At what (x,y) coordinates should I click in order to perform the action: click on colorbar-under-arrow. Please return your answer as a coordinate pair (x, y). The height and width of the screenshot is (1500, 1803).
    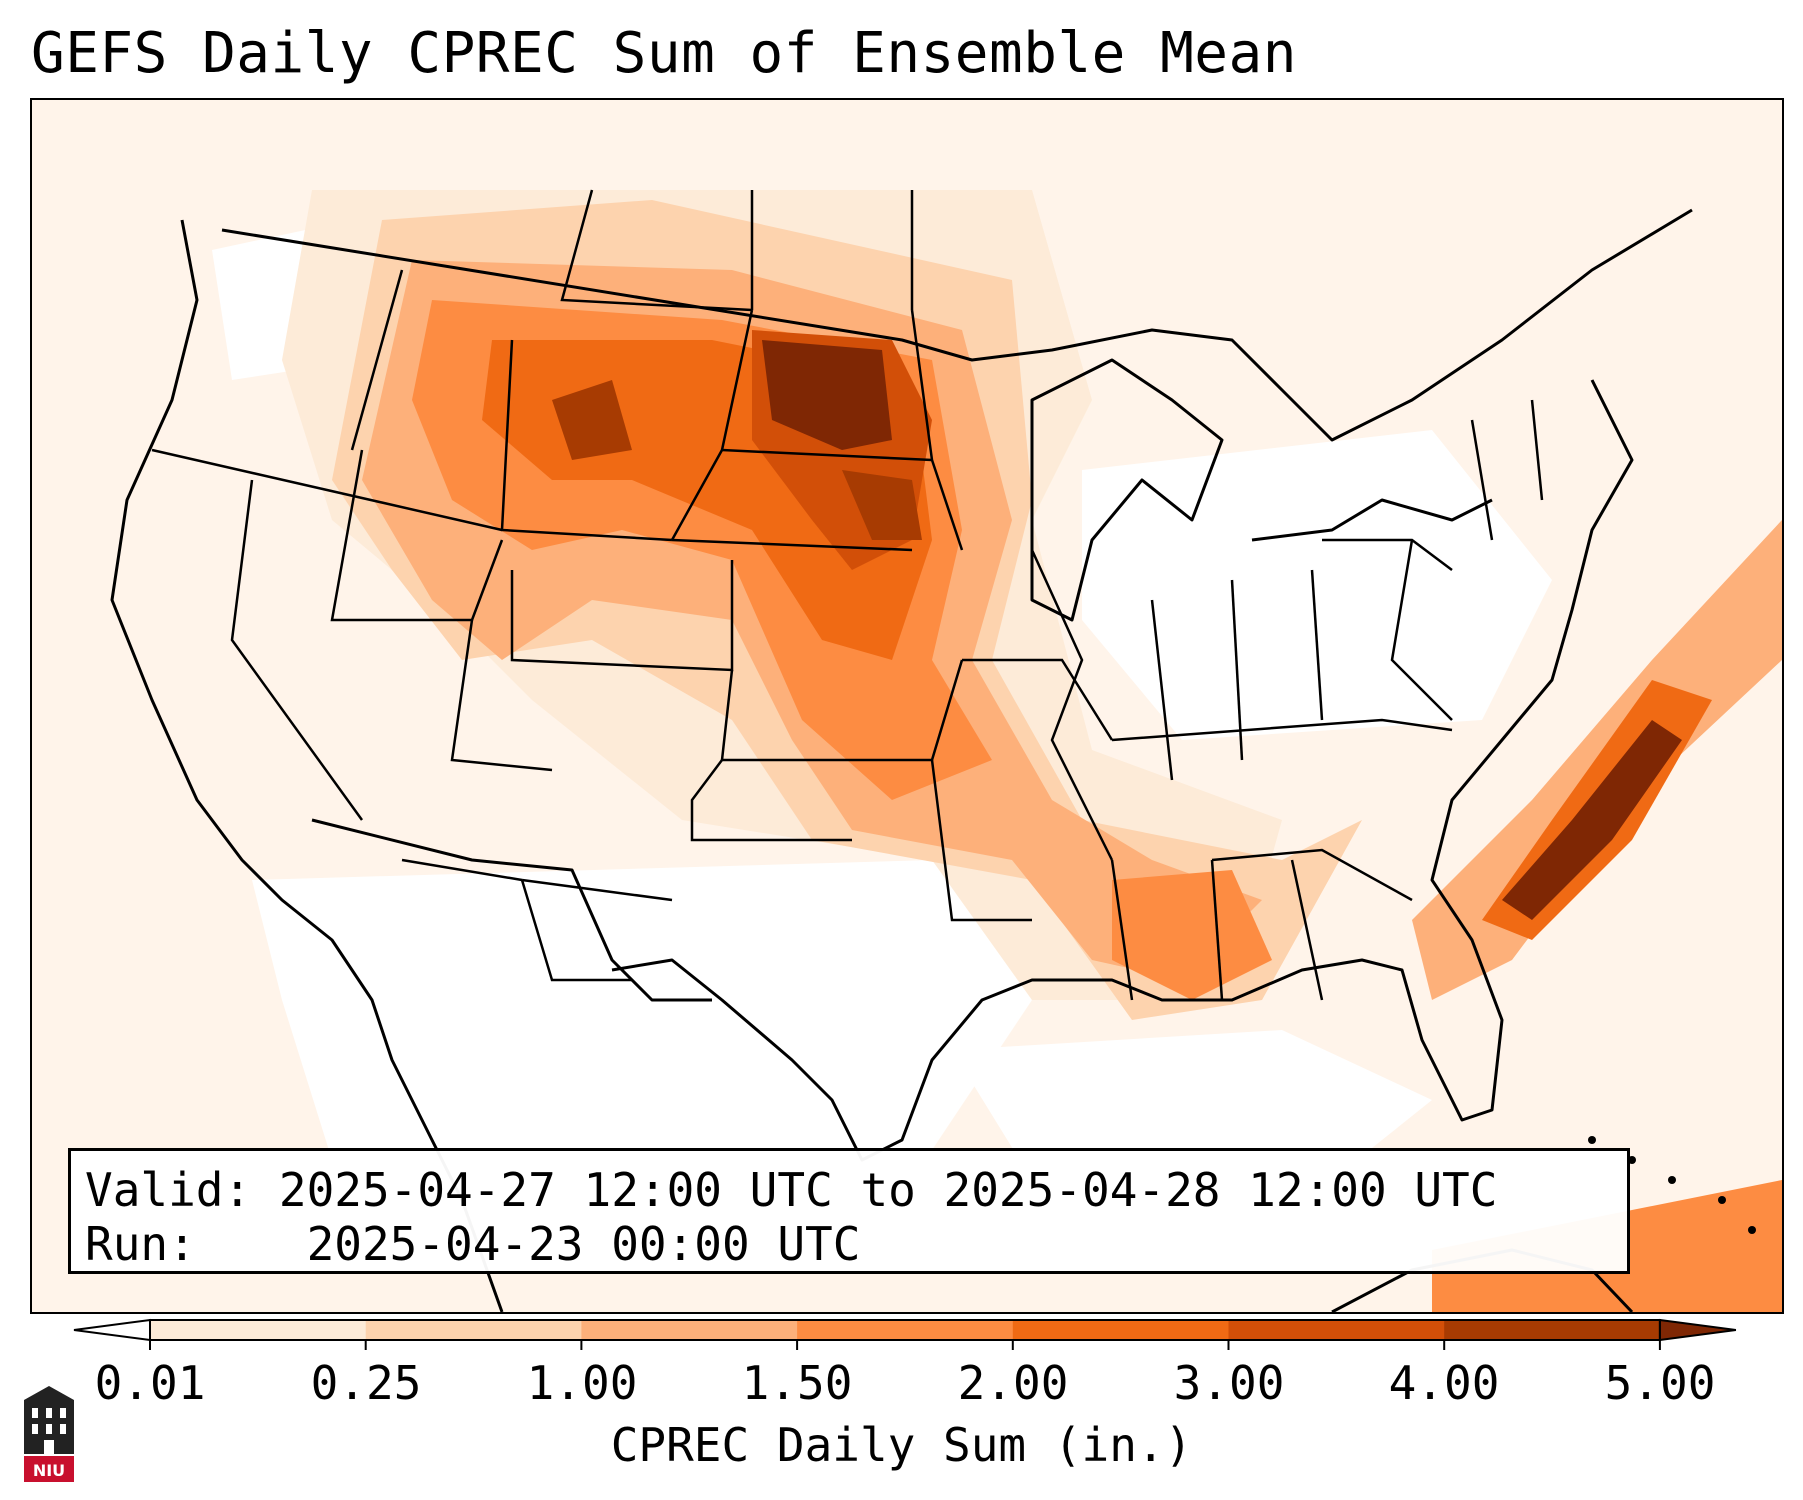
    Looking at the image, I should click on (112, 1330).